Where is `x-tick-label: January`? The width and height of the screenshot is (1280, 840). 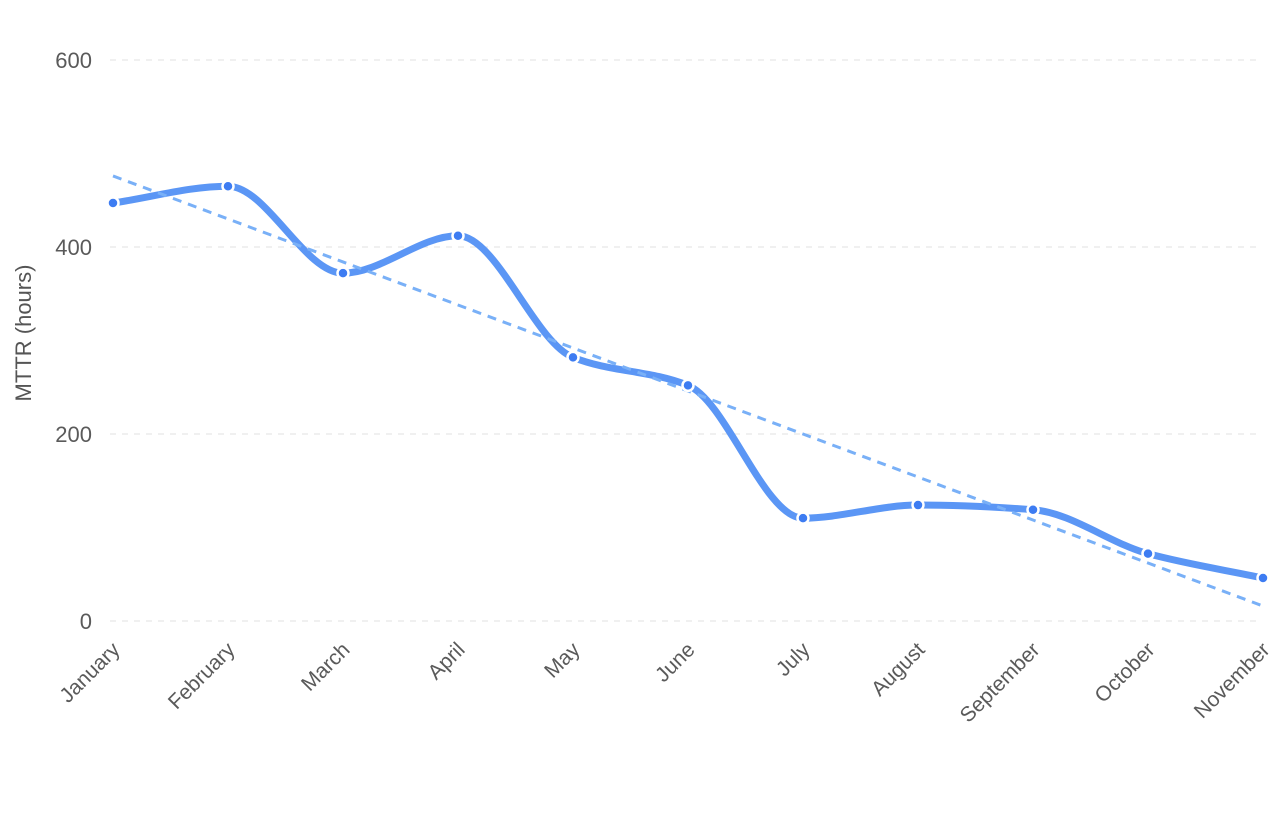
x-tick-label: January is located at coordinates (89, 672).